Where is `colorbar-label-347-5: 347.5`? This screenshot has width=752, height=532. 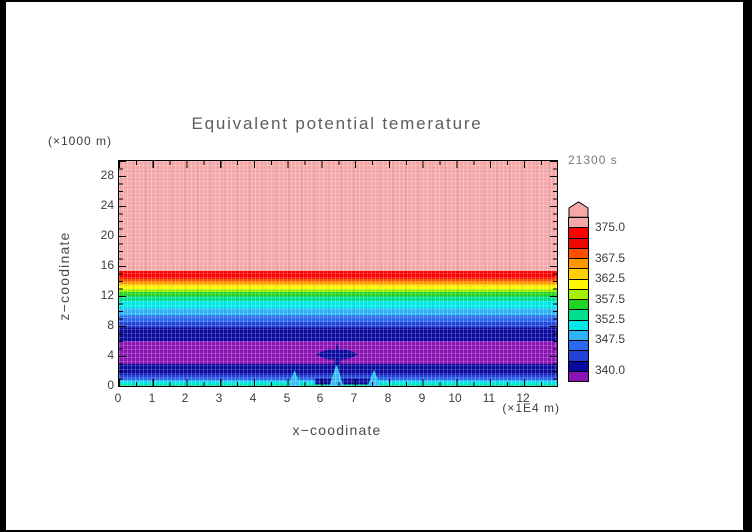 colorbar-label-347-5: 347.5 is located at coordinates (610, 339).